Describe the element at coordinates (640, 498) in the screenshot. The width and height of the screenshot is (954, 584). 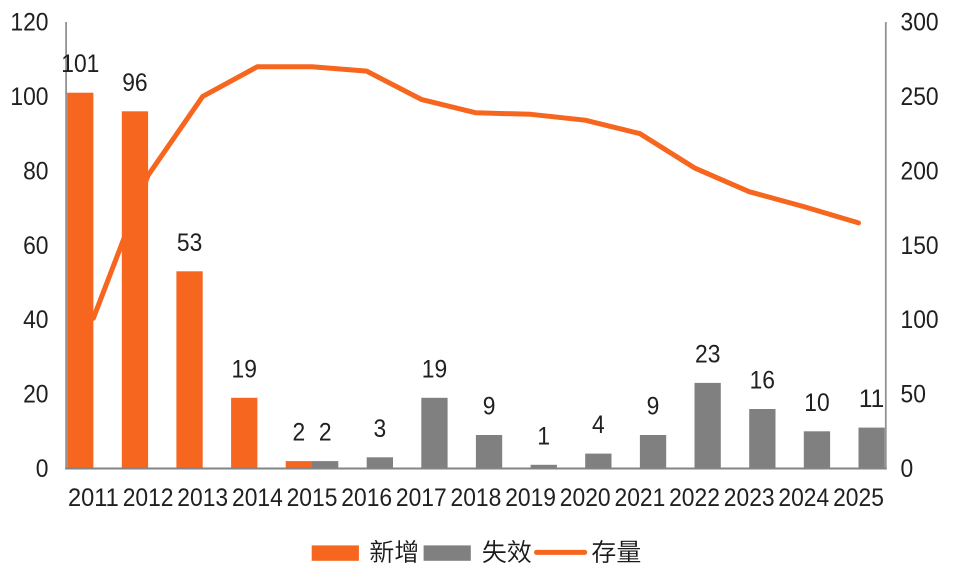
I see `svg-text: 2021` at that location.